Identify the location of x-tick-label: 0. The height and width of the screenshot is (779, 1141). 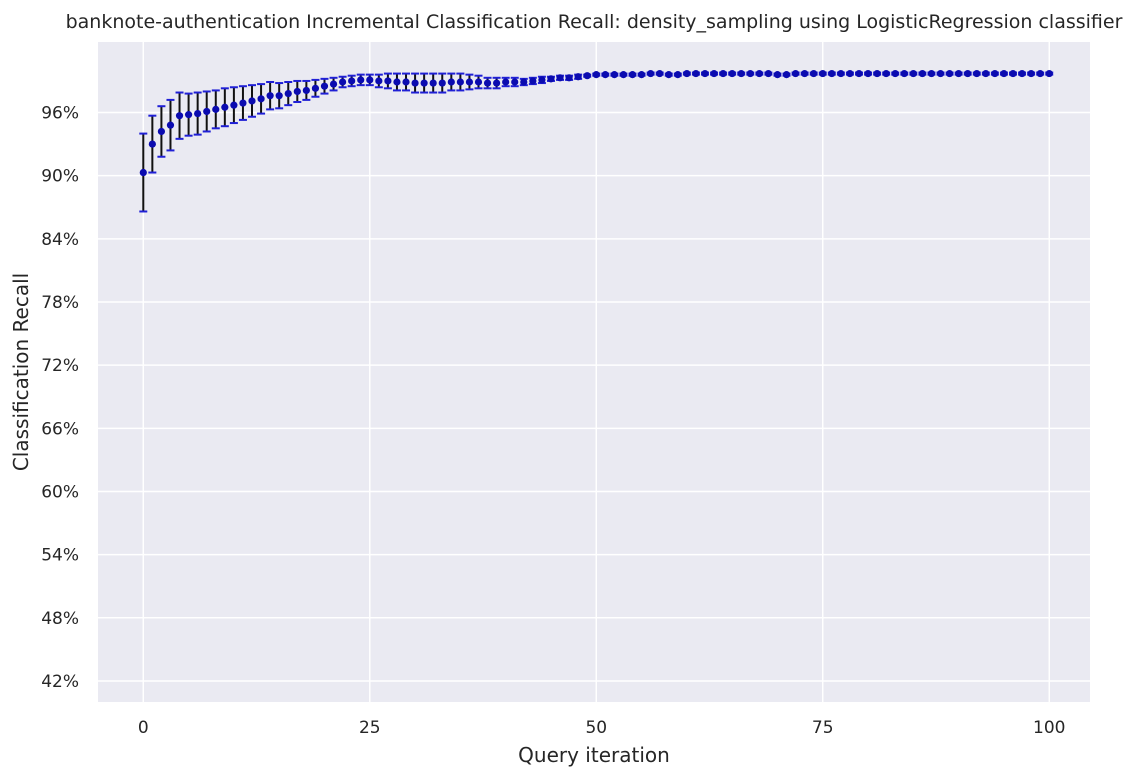
(143, 728).